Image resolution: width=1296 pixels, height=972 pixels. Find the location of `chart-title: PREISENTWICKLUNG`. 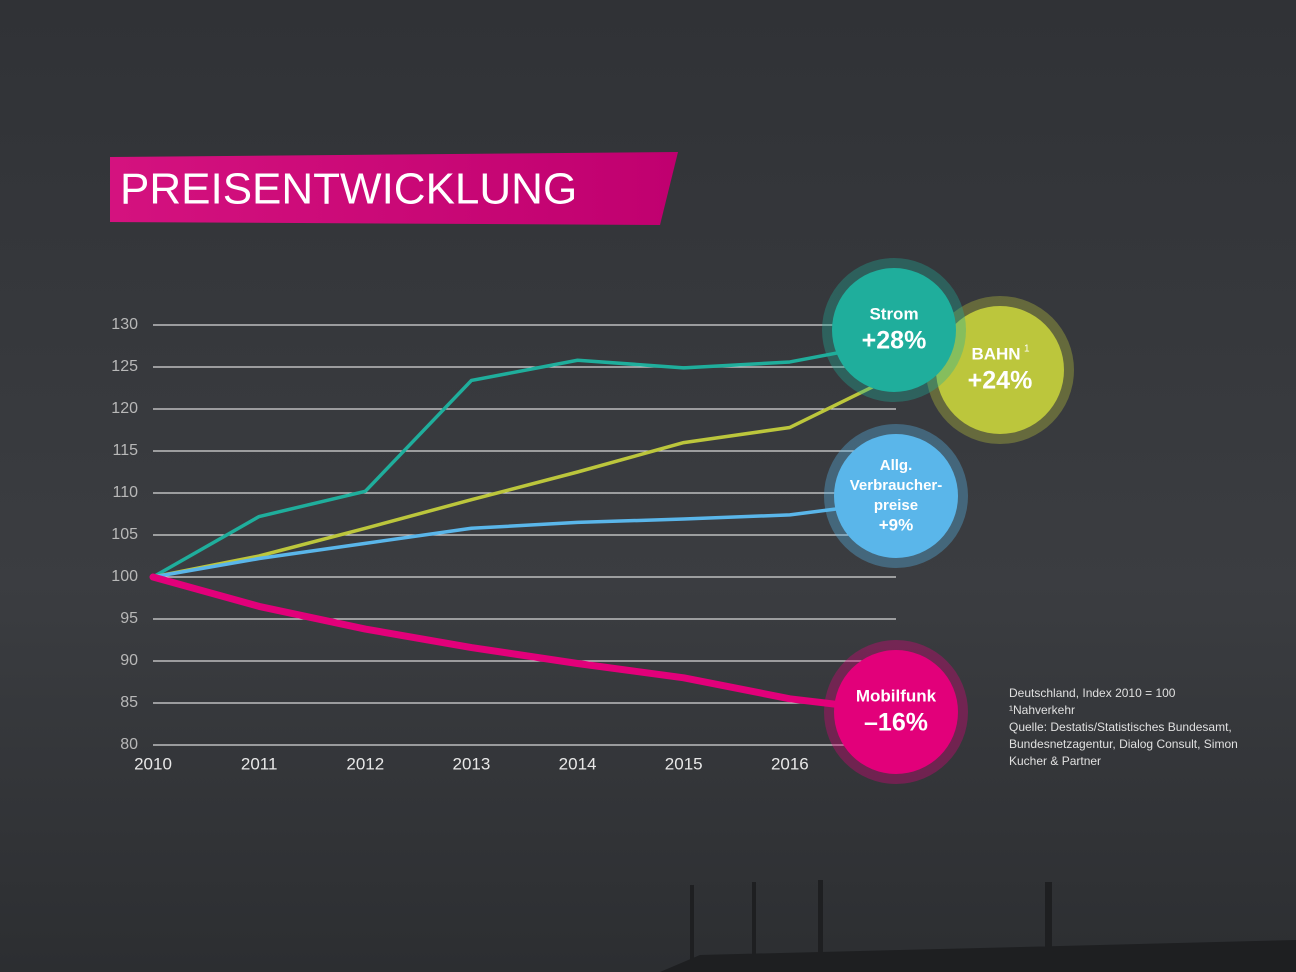

chart-title: PREISENTWICKLUNG is located at coordinates (348, 189).